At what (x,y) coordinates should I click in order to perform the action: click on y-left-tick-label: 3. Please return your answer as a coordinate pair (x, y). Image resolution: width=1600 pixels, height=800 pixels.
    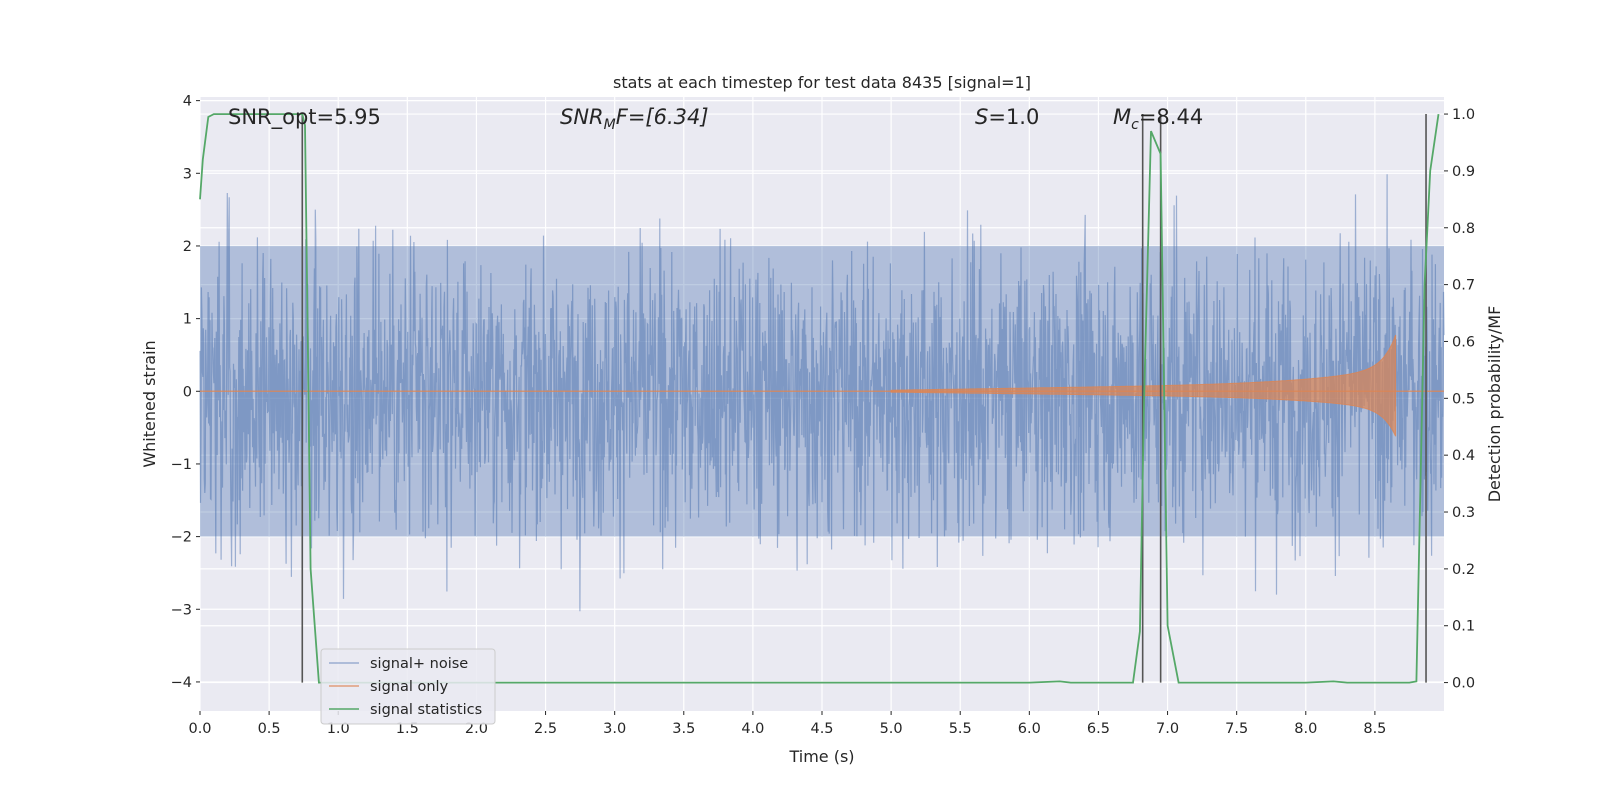
    Looking at the image, I should click on (187, 174).